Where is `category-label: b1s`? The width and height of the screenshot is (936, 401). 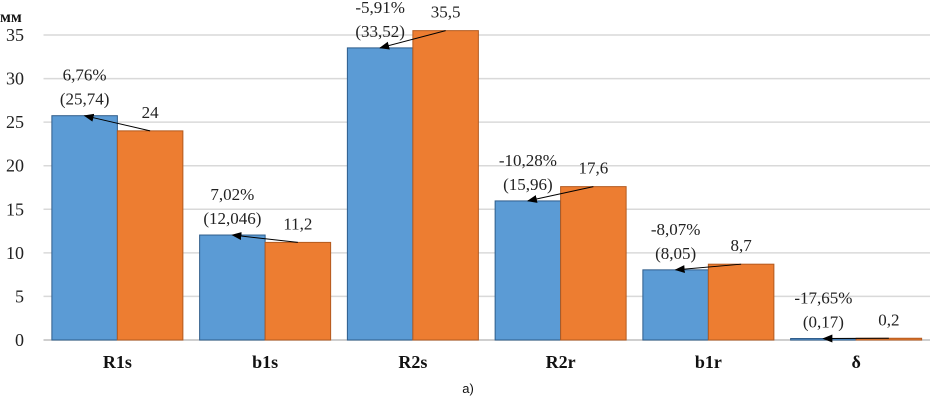 category-label: b1s is located at coordinates (265, 362).